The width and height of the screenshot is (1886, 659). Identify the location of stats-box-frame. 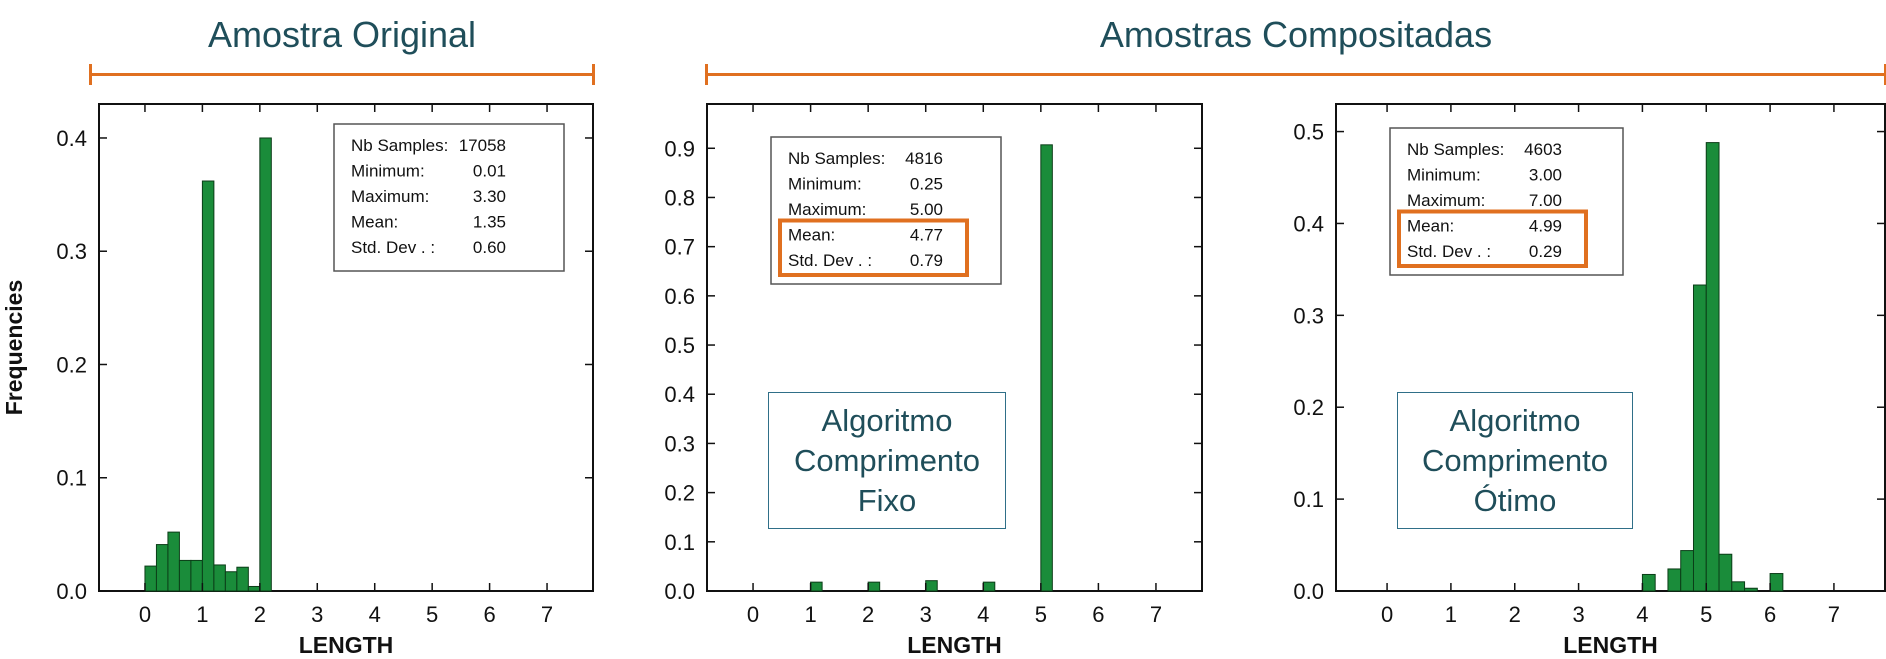
(886, 210).